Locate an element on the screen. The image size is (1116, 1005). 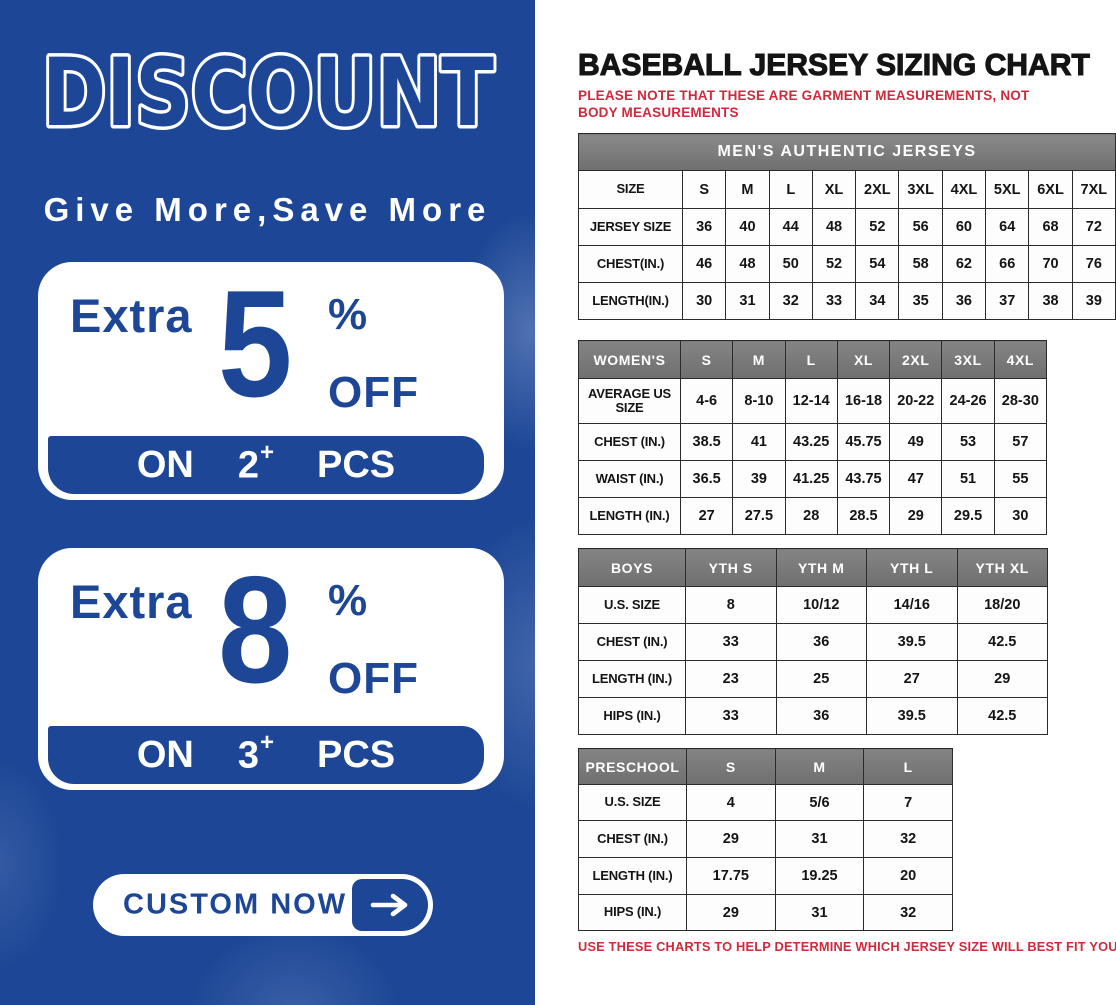
table-cell: 64 is located at coordinates (1007, 227).